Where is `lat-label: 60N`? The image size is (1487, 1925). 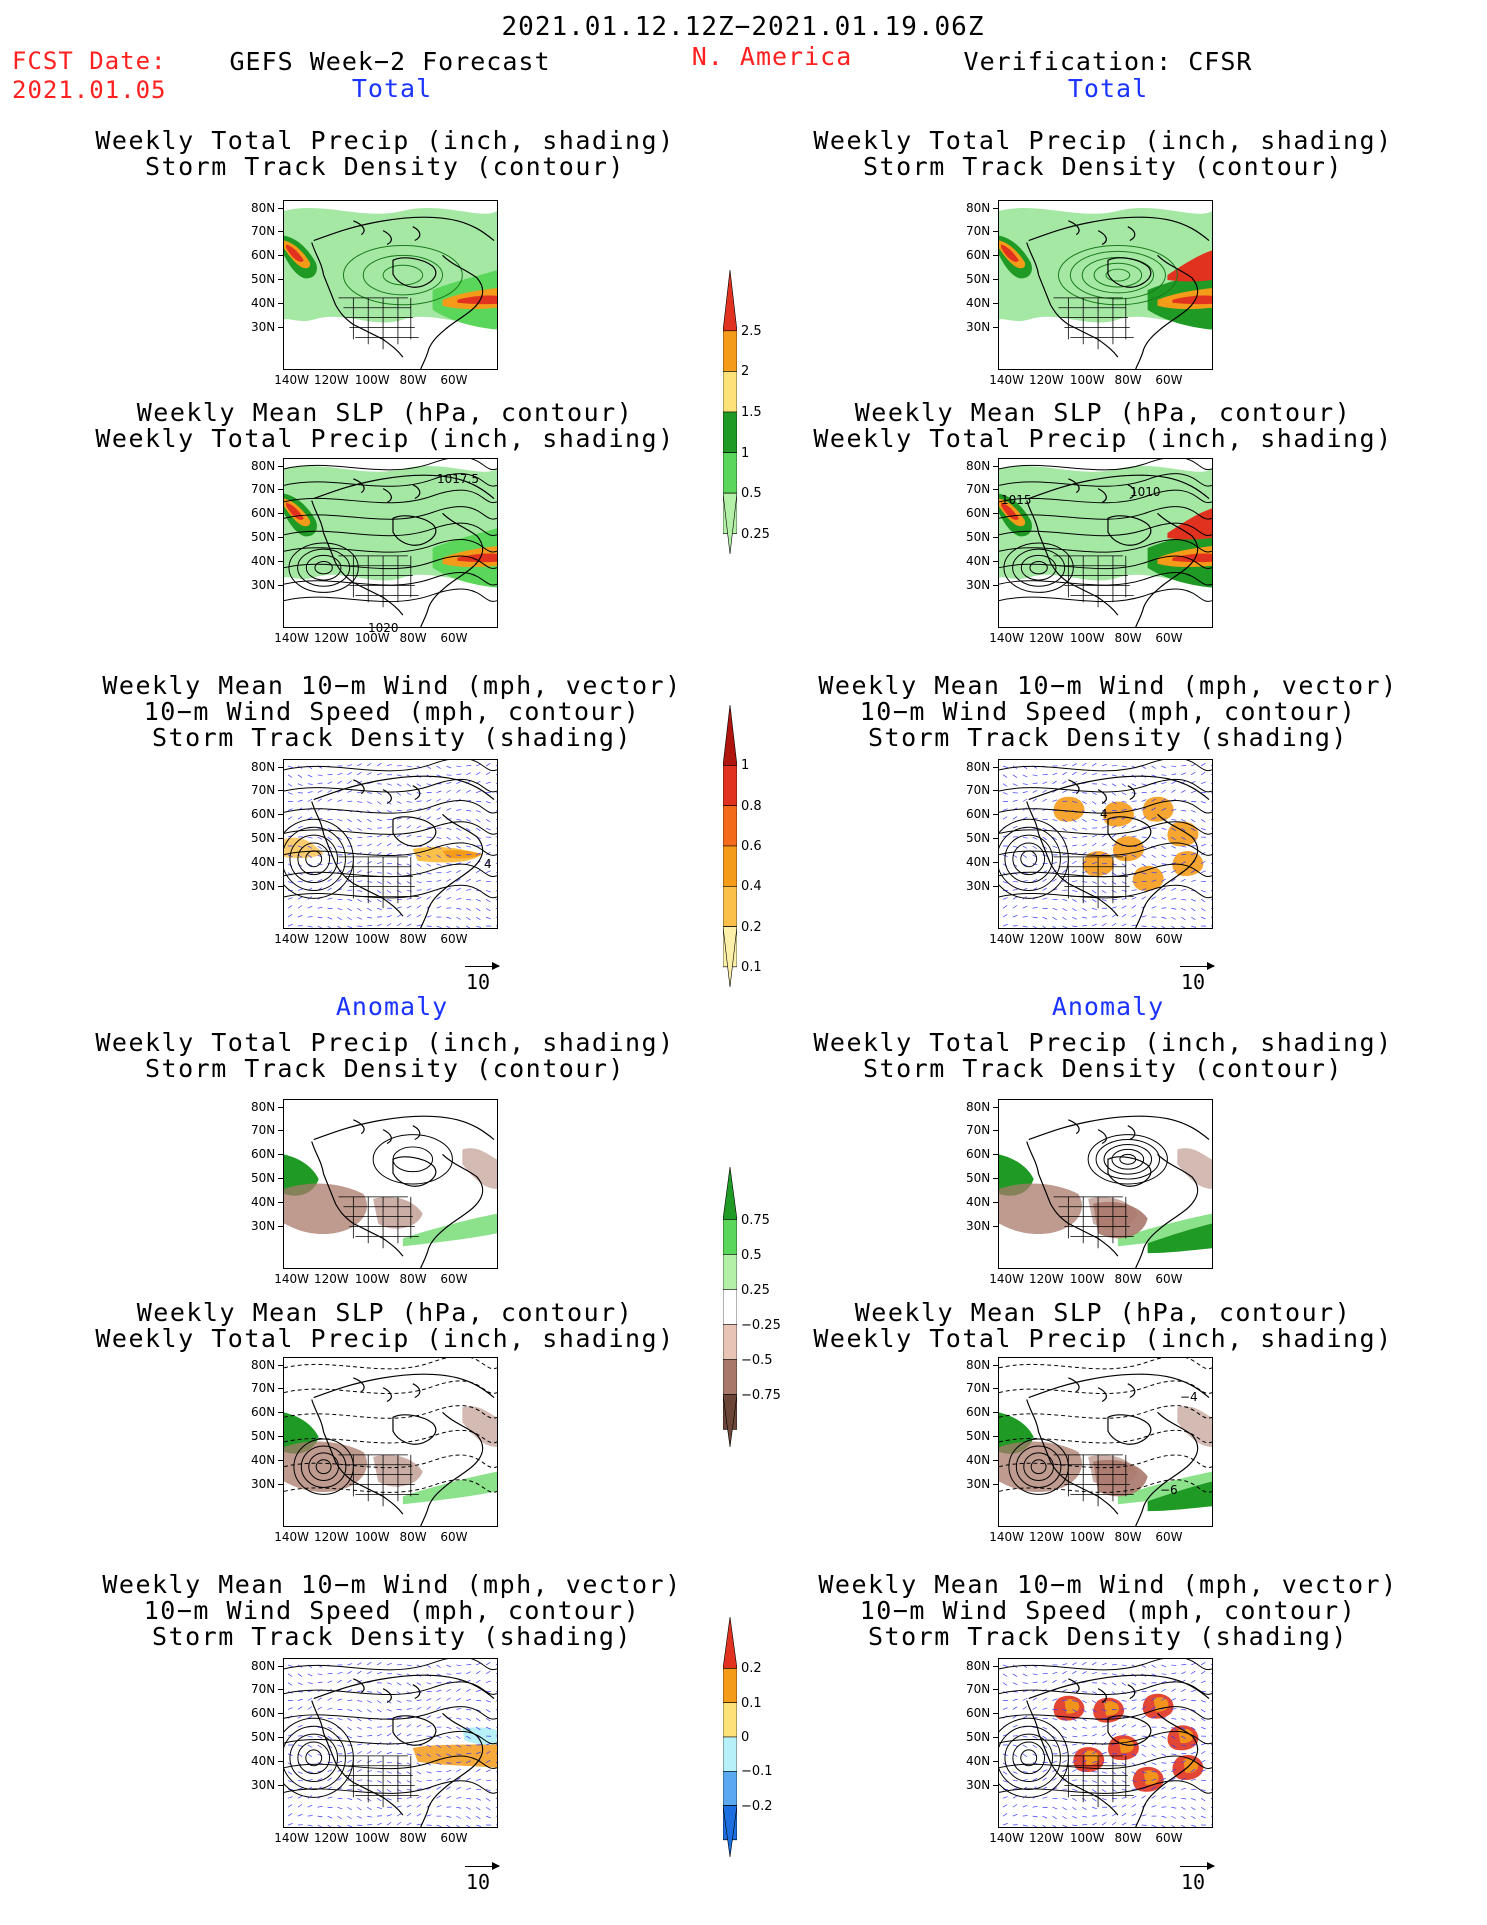
lat-label: 60N is located at coordinates (978, 513).